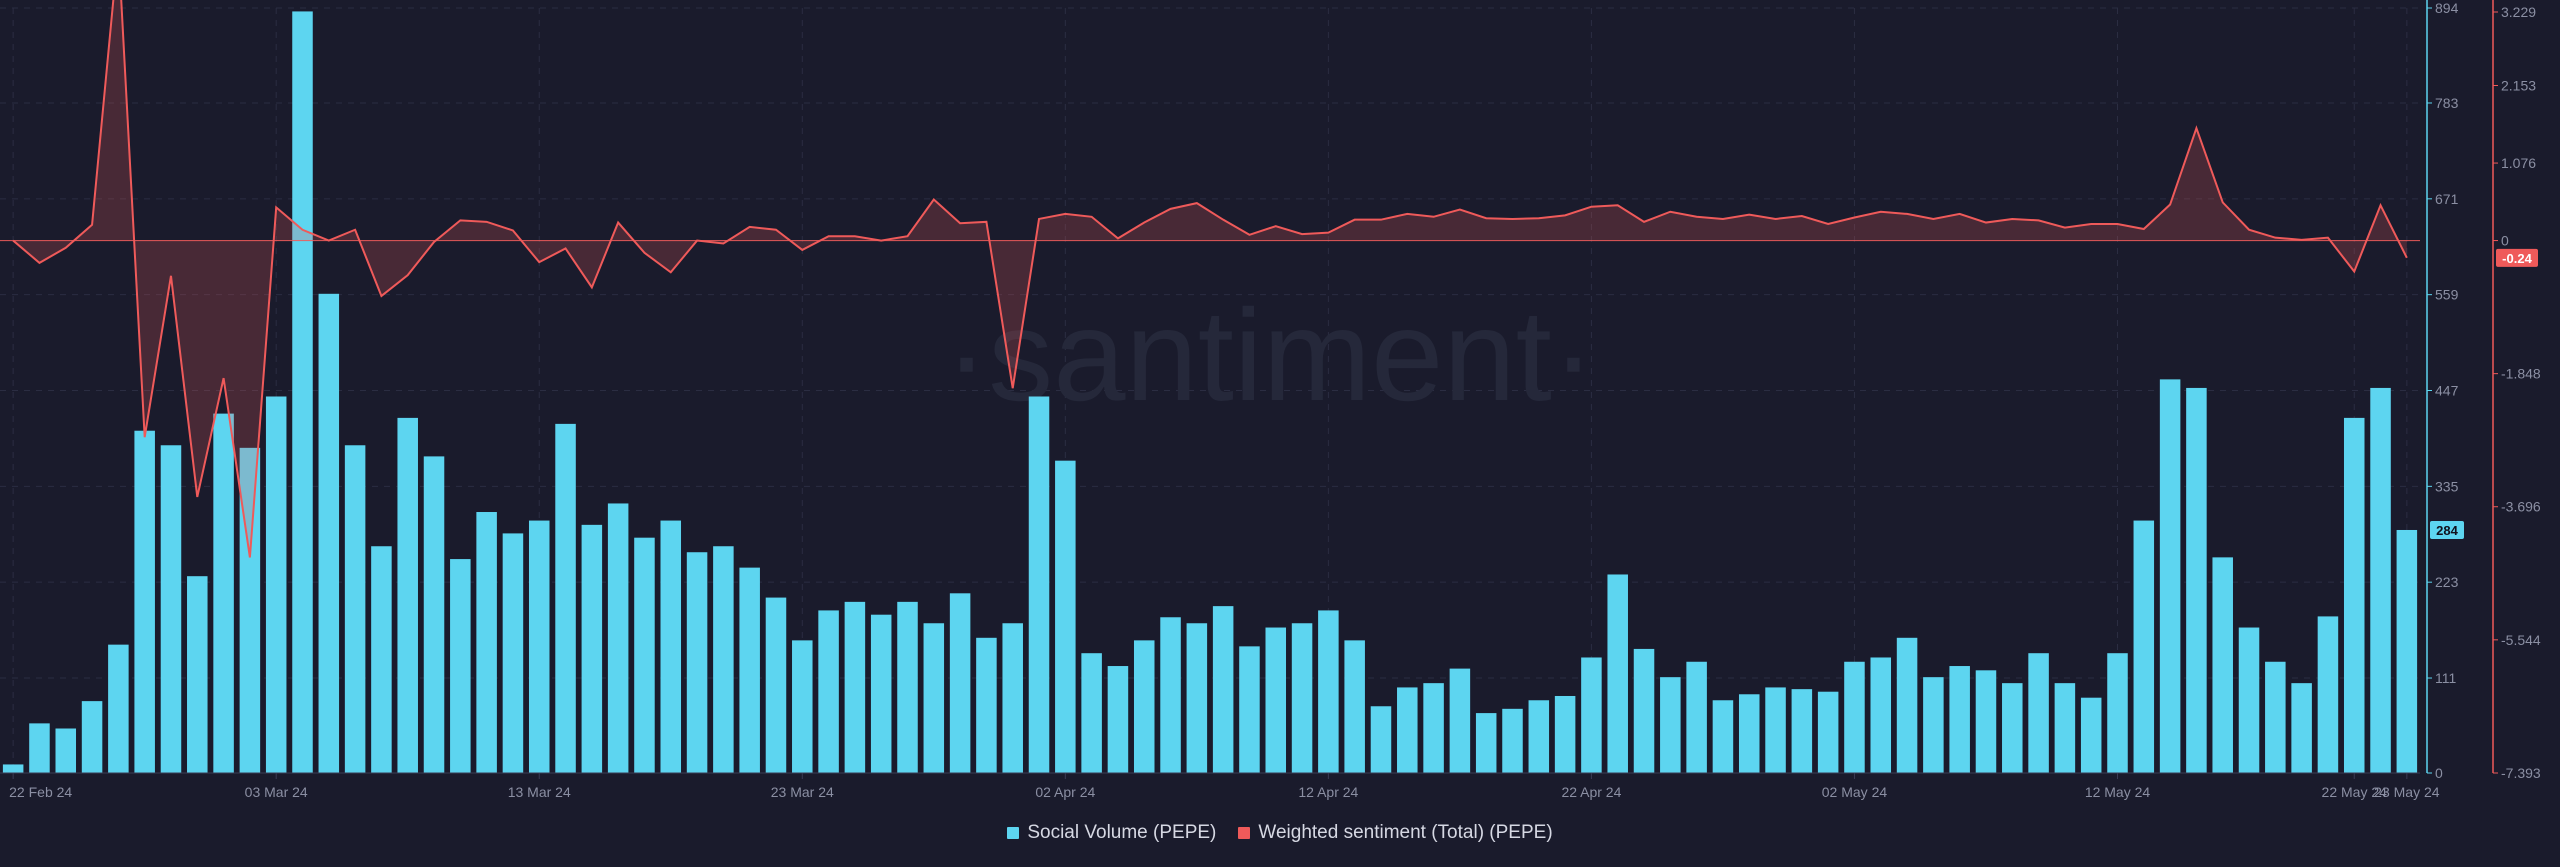 Image resolution: width=2560 pixels, height=867 pixels. Describe the element at coordinates (802, 792) in the screenshot. I see `x-tick-label: 23 Mar 24` at that location.